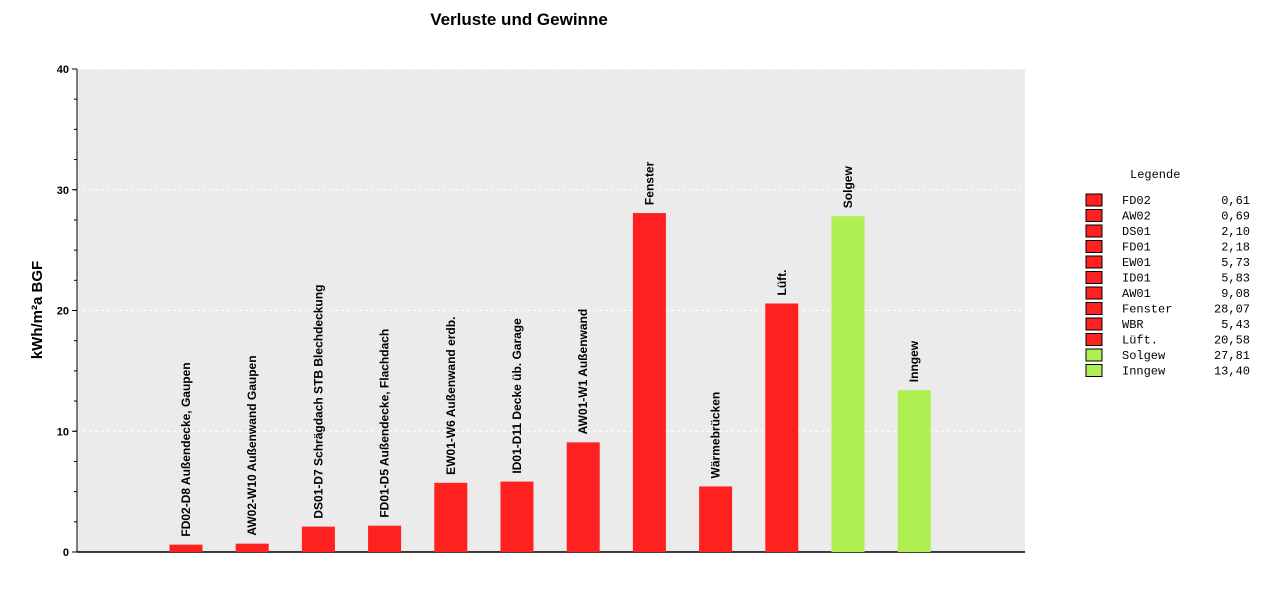 This screenshot has width=1280, height=589. What do you see at coordinates (63, 312) in the screenshot?
I see `y-tick-label: 20` at bounding box center [63, 312].